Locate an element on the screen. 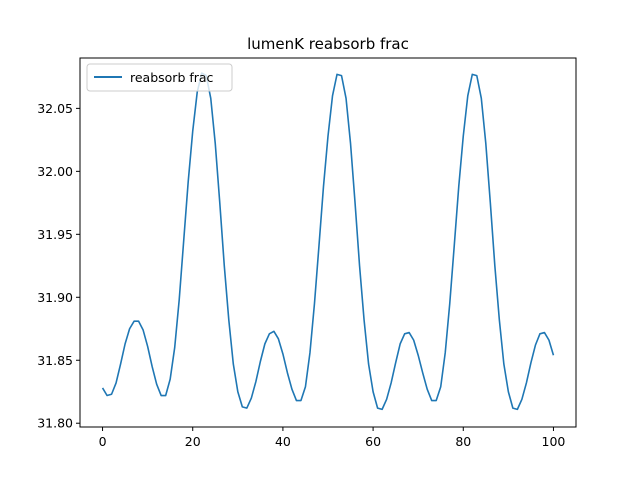 This screenshot has height=480, width=640. legend-box is located at coordinates (159, 77).